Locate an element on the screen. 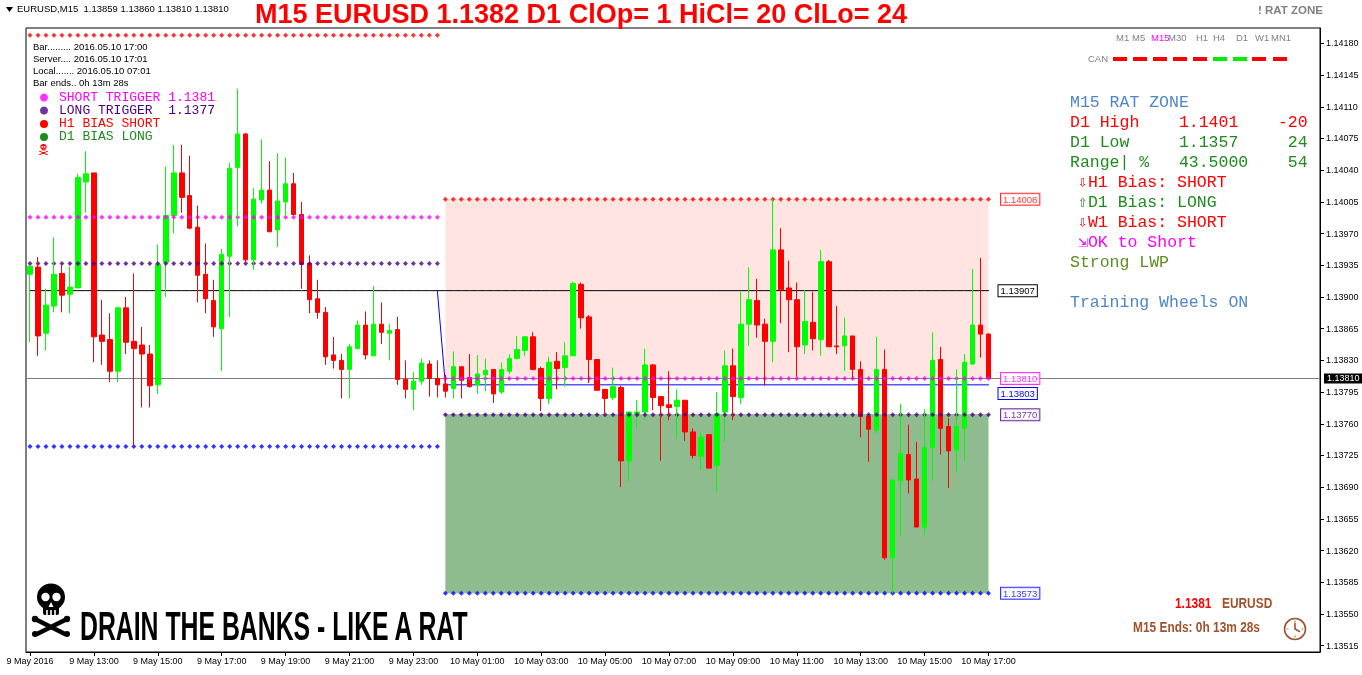 The image size is (1362, 675). legend-label: LONG TRIGGER 1.1377 is located at coordinates (137, 110).